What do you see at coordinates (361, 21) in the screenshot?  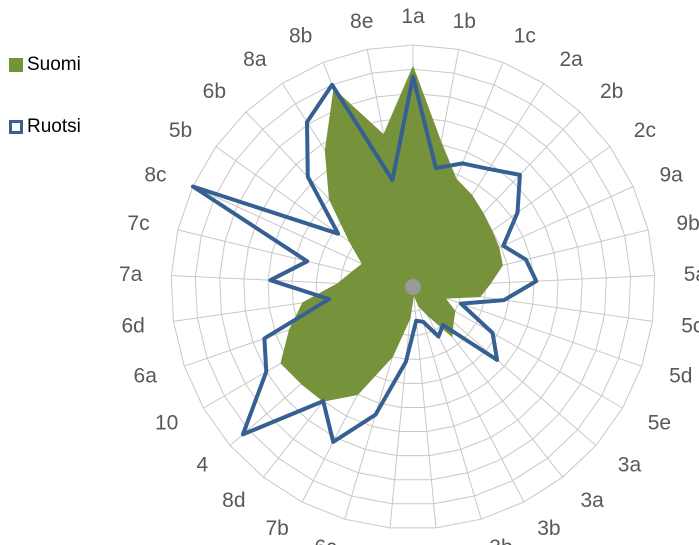 I see `axis-label: 8e` at bounding box center [361, 21].